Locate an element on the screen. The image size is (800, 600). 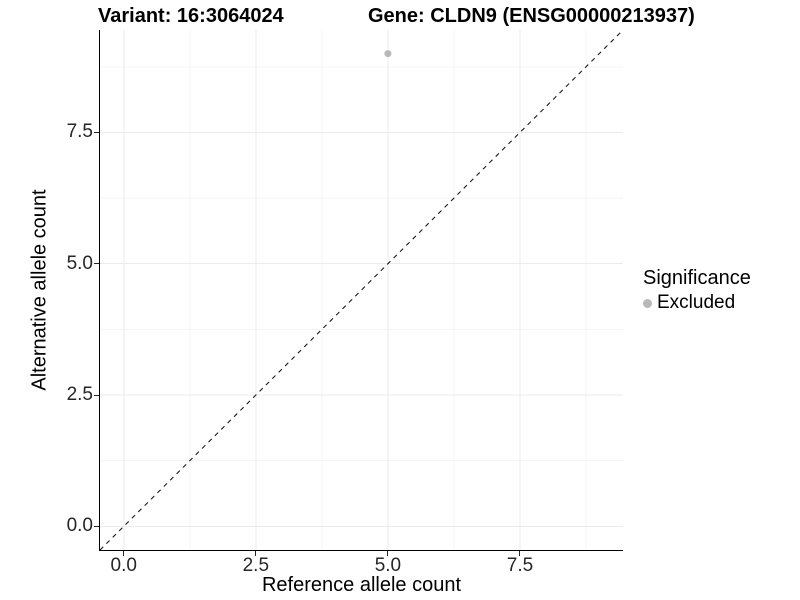
plot-title-variant: Variant: 16:3064024 is located at coordinates (191, 16).